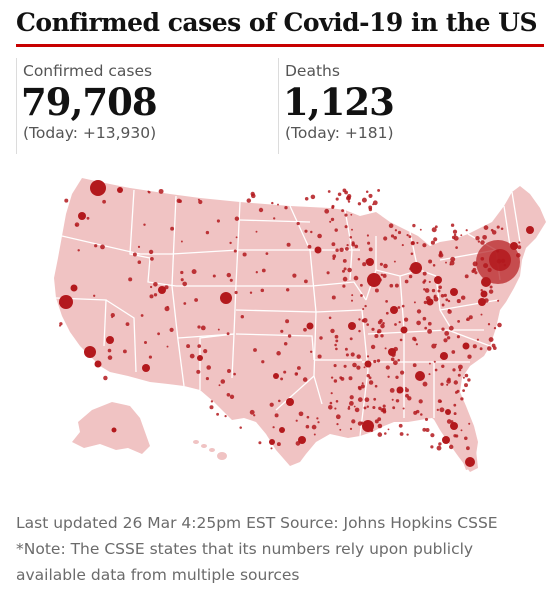 The width and height of the screenshot is (559, 600). Describe the element at coordinates (310, 326) in the screenshot. I see `case-marker-kc` at that location.